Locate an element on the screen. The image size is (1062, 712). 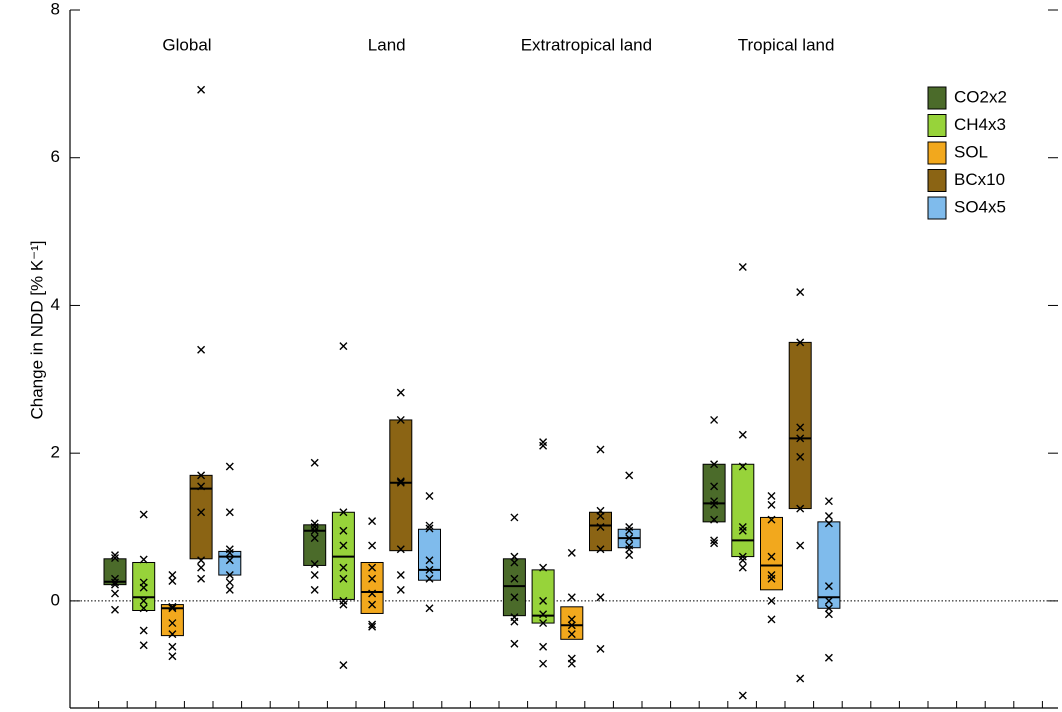
y-tick-label: 0 is located at coordinates (55, 599).